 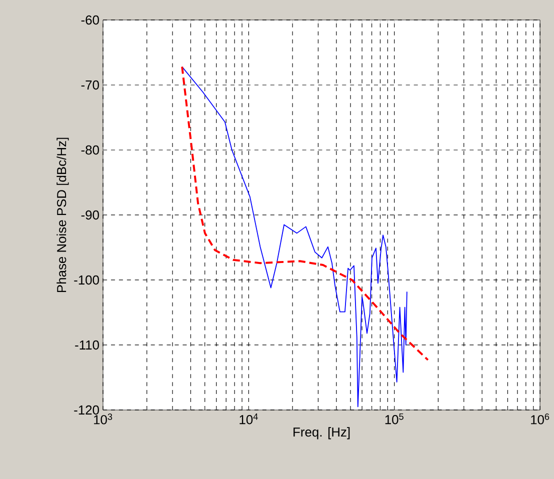 I want to click on y-tick-label: -90, so click(x=90, y=215).